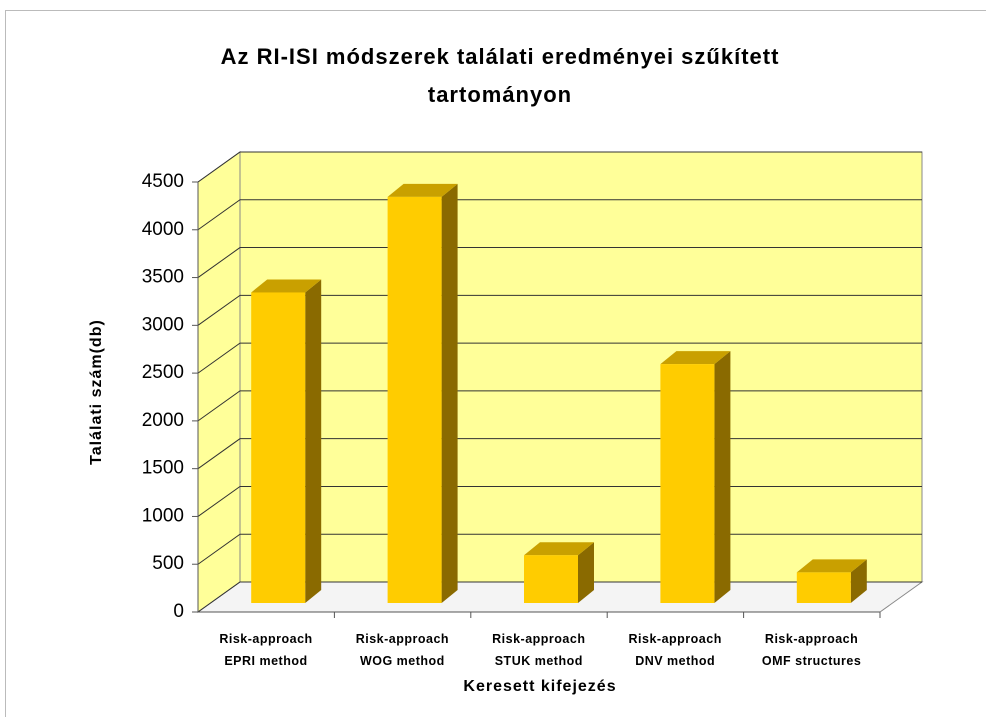 This screenshot has width=986, height=717. Describe the element at coordinates (219, 382) in the screenshot. I see `side-wall` at that location.